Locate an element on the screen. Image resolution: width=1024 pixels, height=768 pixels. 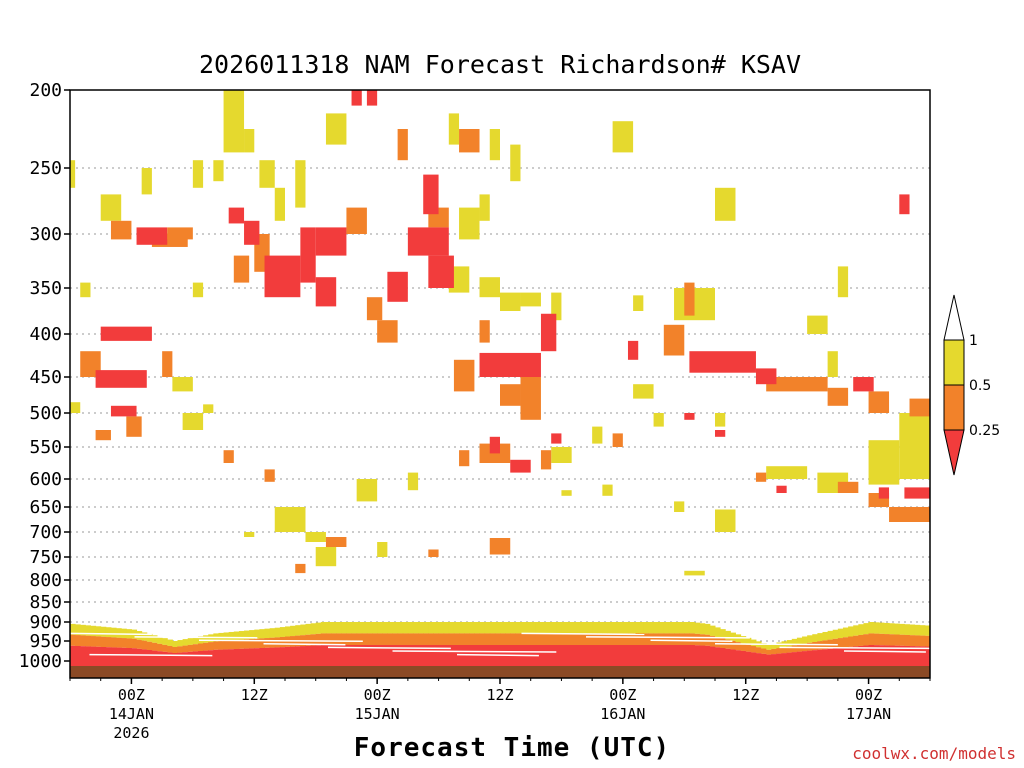
chart-title: 2026011318 NAM Forecast Richardson# KSAV is located at coordinates (500, 64).